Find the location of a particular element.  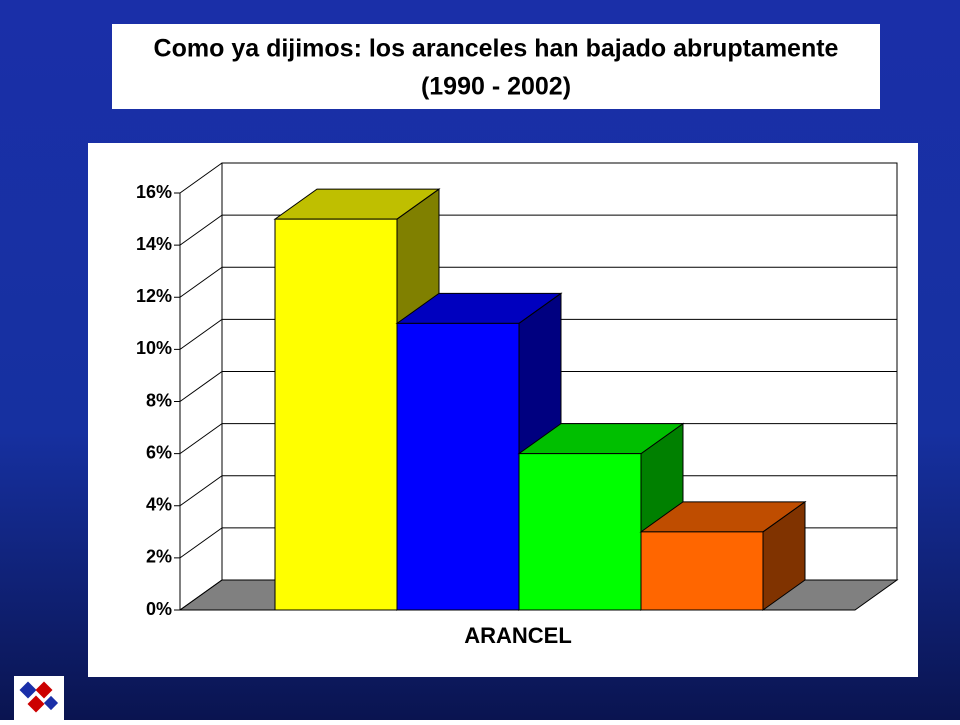

y-tick-label: 0% is located at coordinates (159, 609).